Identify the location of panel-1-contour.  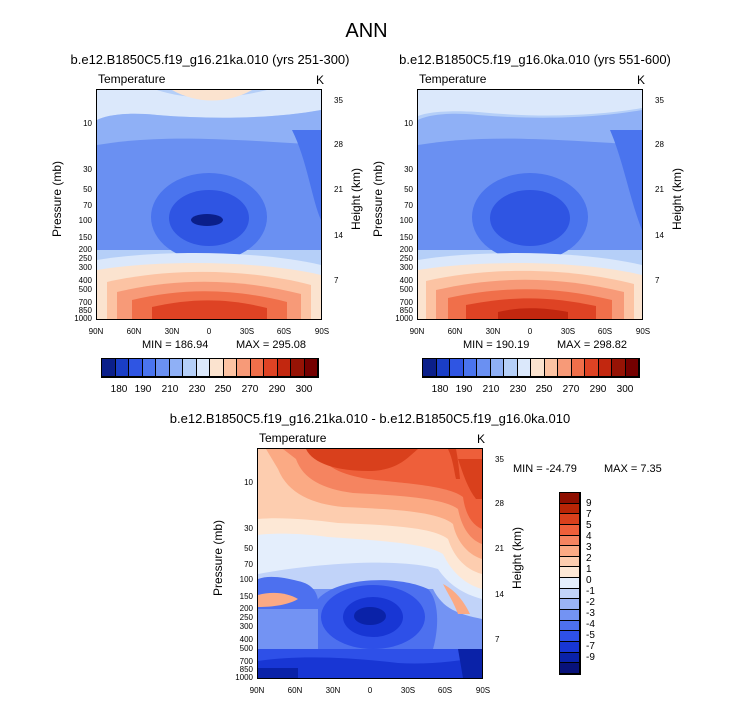
(209, 204).